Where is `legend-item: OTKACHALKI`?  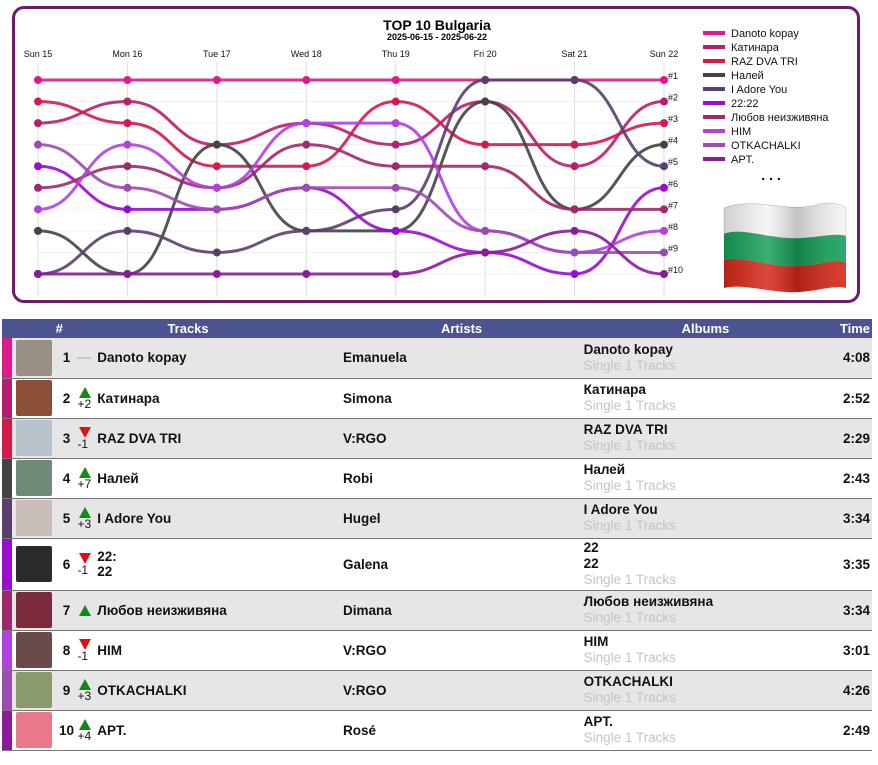 legend-item: OTKACHALKI is located at coordinates (766, 146).